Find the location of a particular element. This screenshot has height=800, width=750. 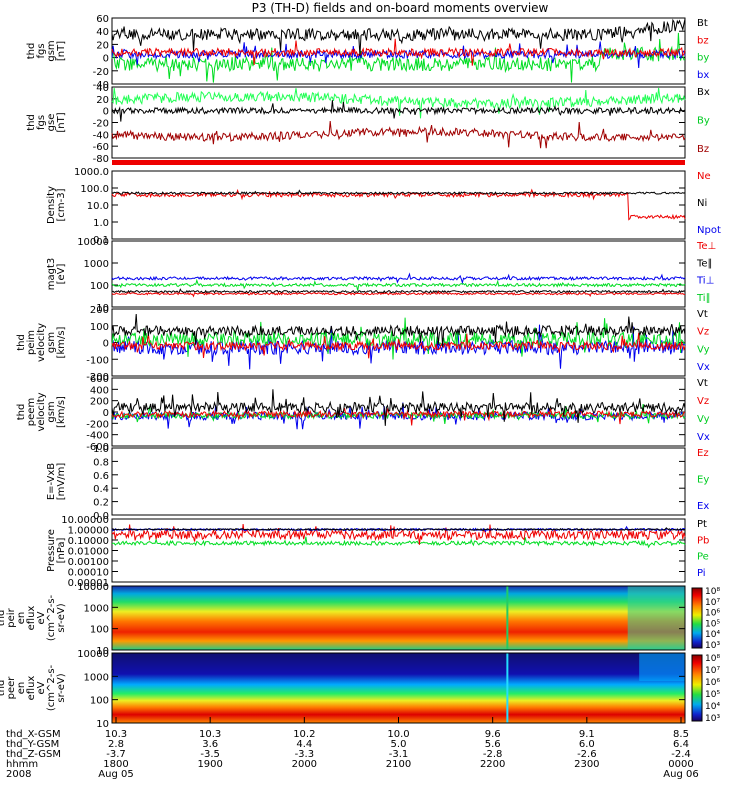

legend-entry: Bx is located at coordinates (703, 92).